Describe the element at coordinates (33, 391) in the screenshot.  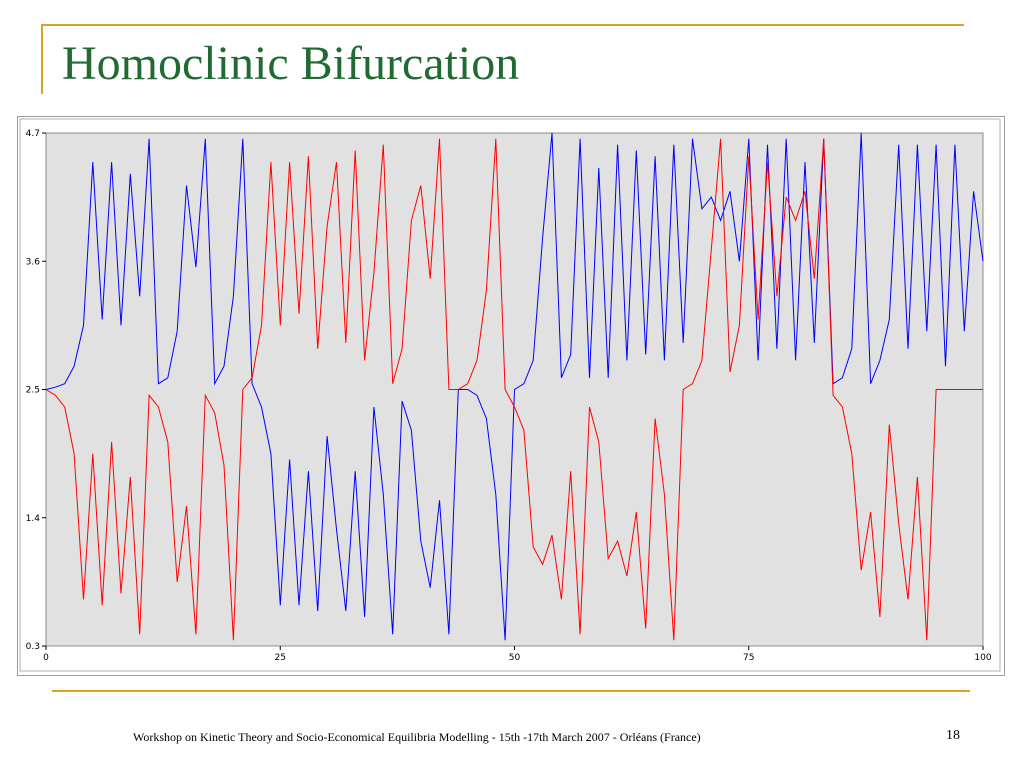
I see `y-tick-label: 2.5` at that location.